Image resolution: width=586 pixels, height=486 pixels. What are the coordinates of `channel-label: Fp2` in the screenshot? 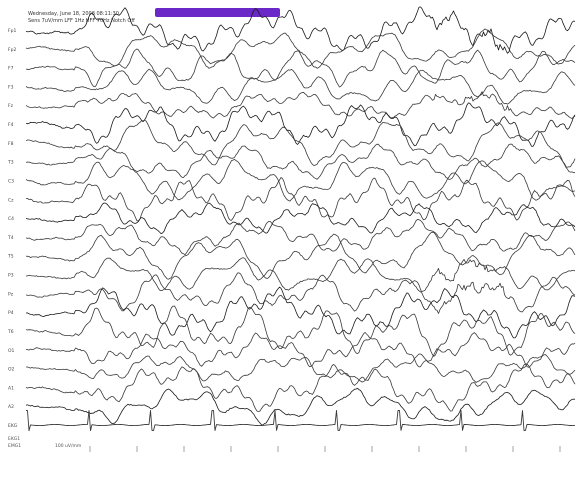 It's located at (12, 50).